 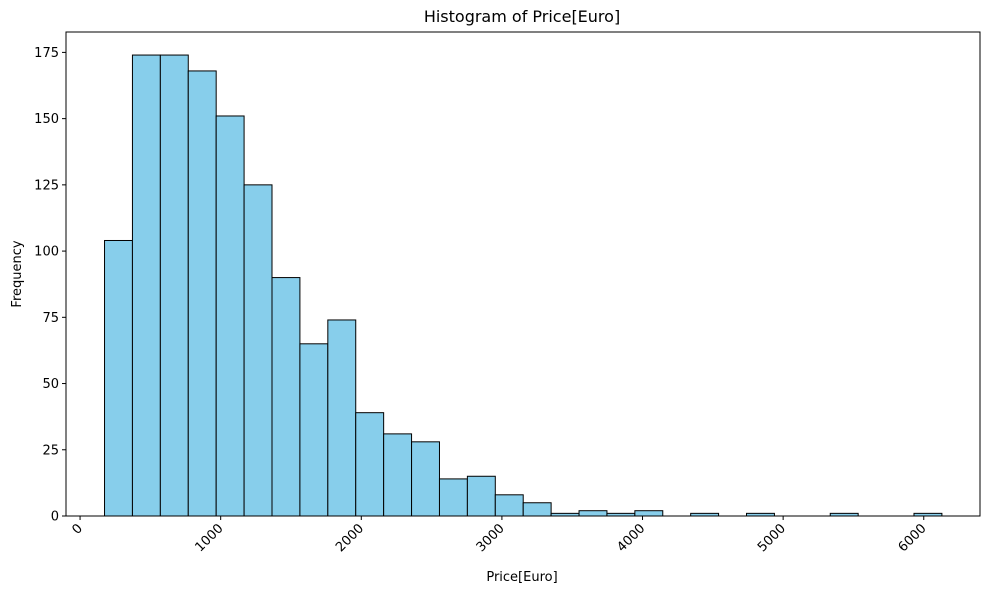 I want to click on y-tick-label: 0, so click(x=55, y=517).